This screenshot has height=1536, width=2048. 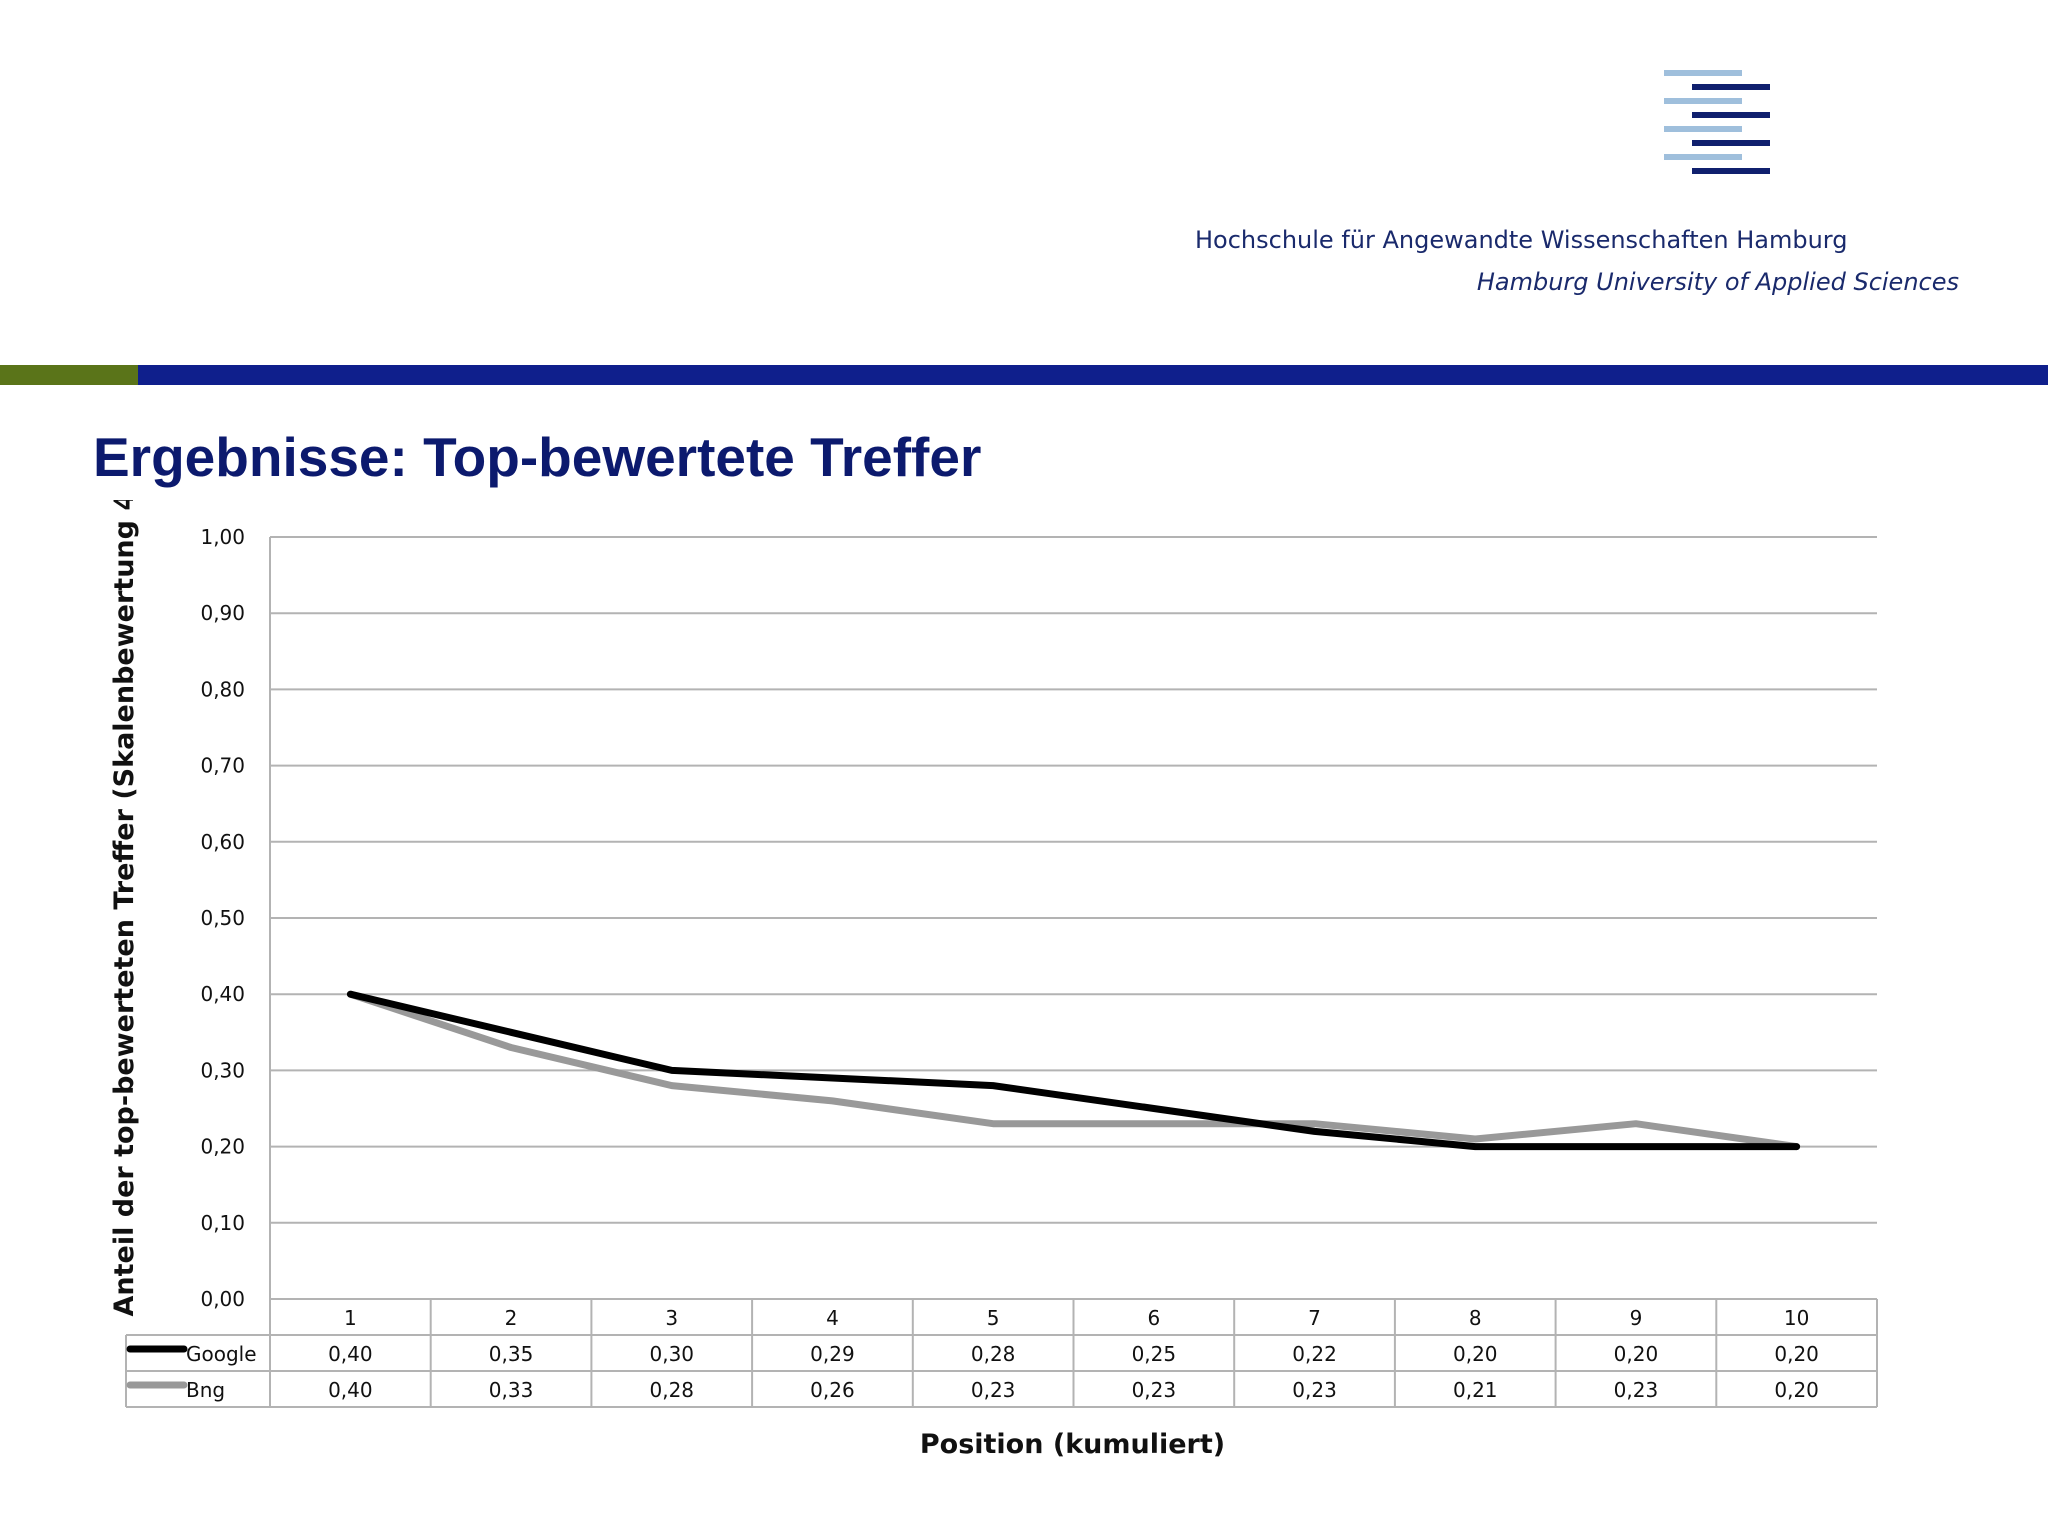 I want to click on y-tick-label: 0,00, so click(x=222, y=1299).